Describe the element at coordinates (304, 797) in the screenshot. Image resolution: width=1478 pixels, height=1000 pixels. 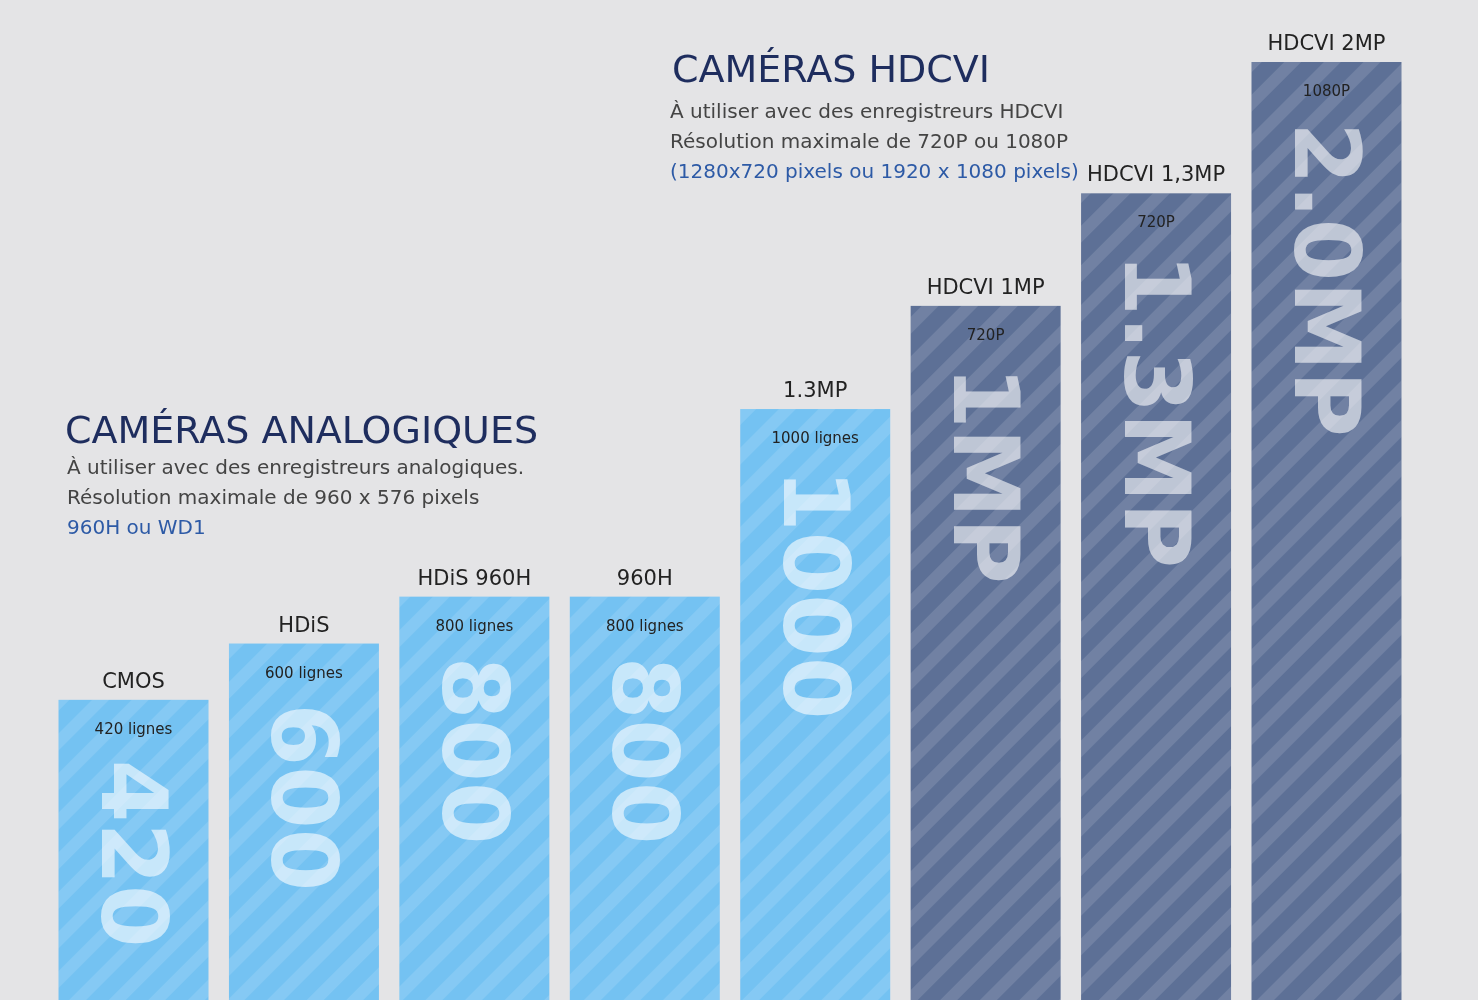
I see `annotation: 600` at that location.